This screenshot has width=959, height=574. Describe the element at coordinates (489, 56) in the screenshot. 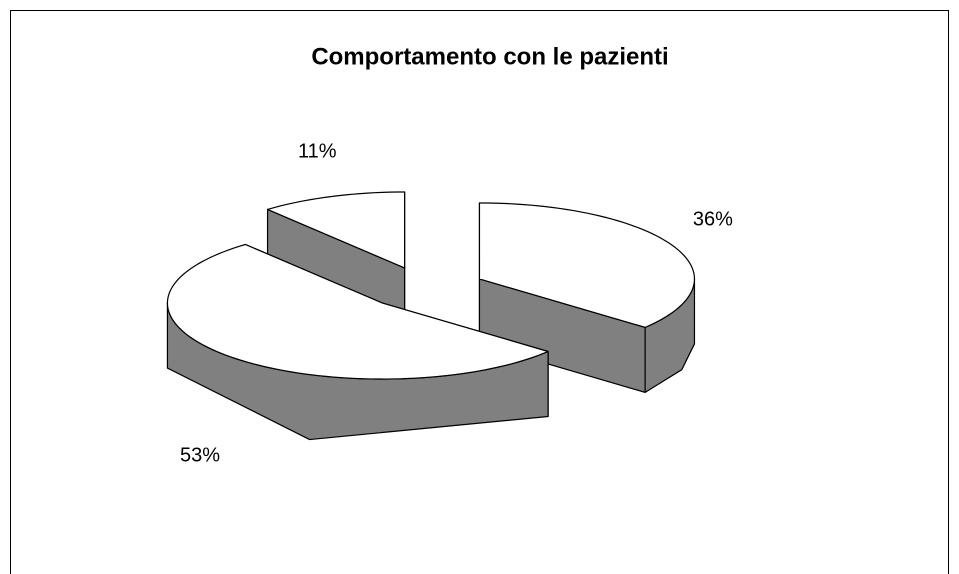

I see `chart-title: Comportamento con le pazienti` at that location.